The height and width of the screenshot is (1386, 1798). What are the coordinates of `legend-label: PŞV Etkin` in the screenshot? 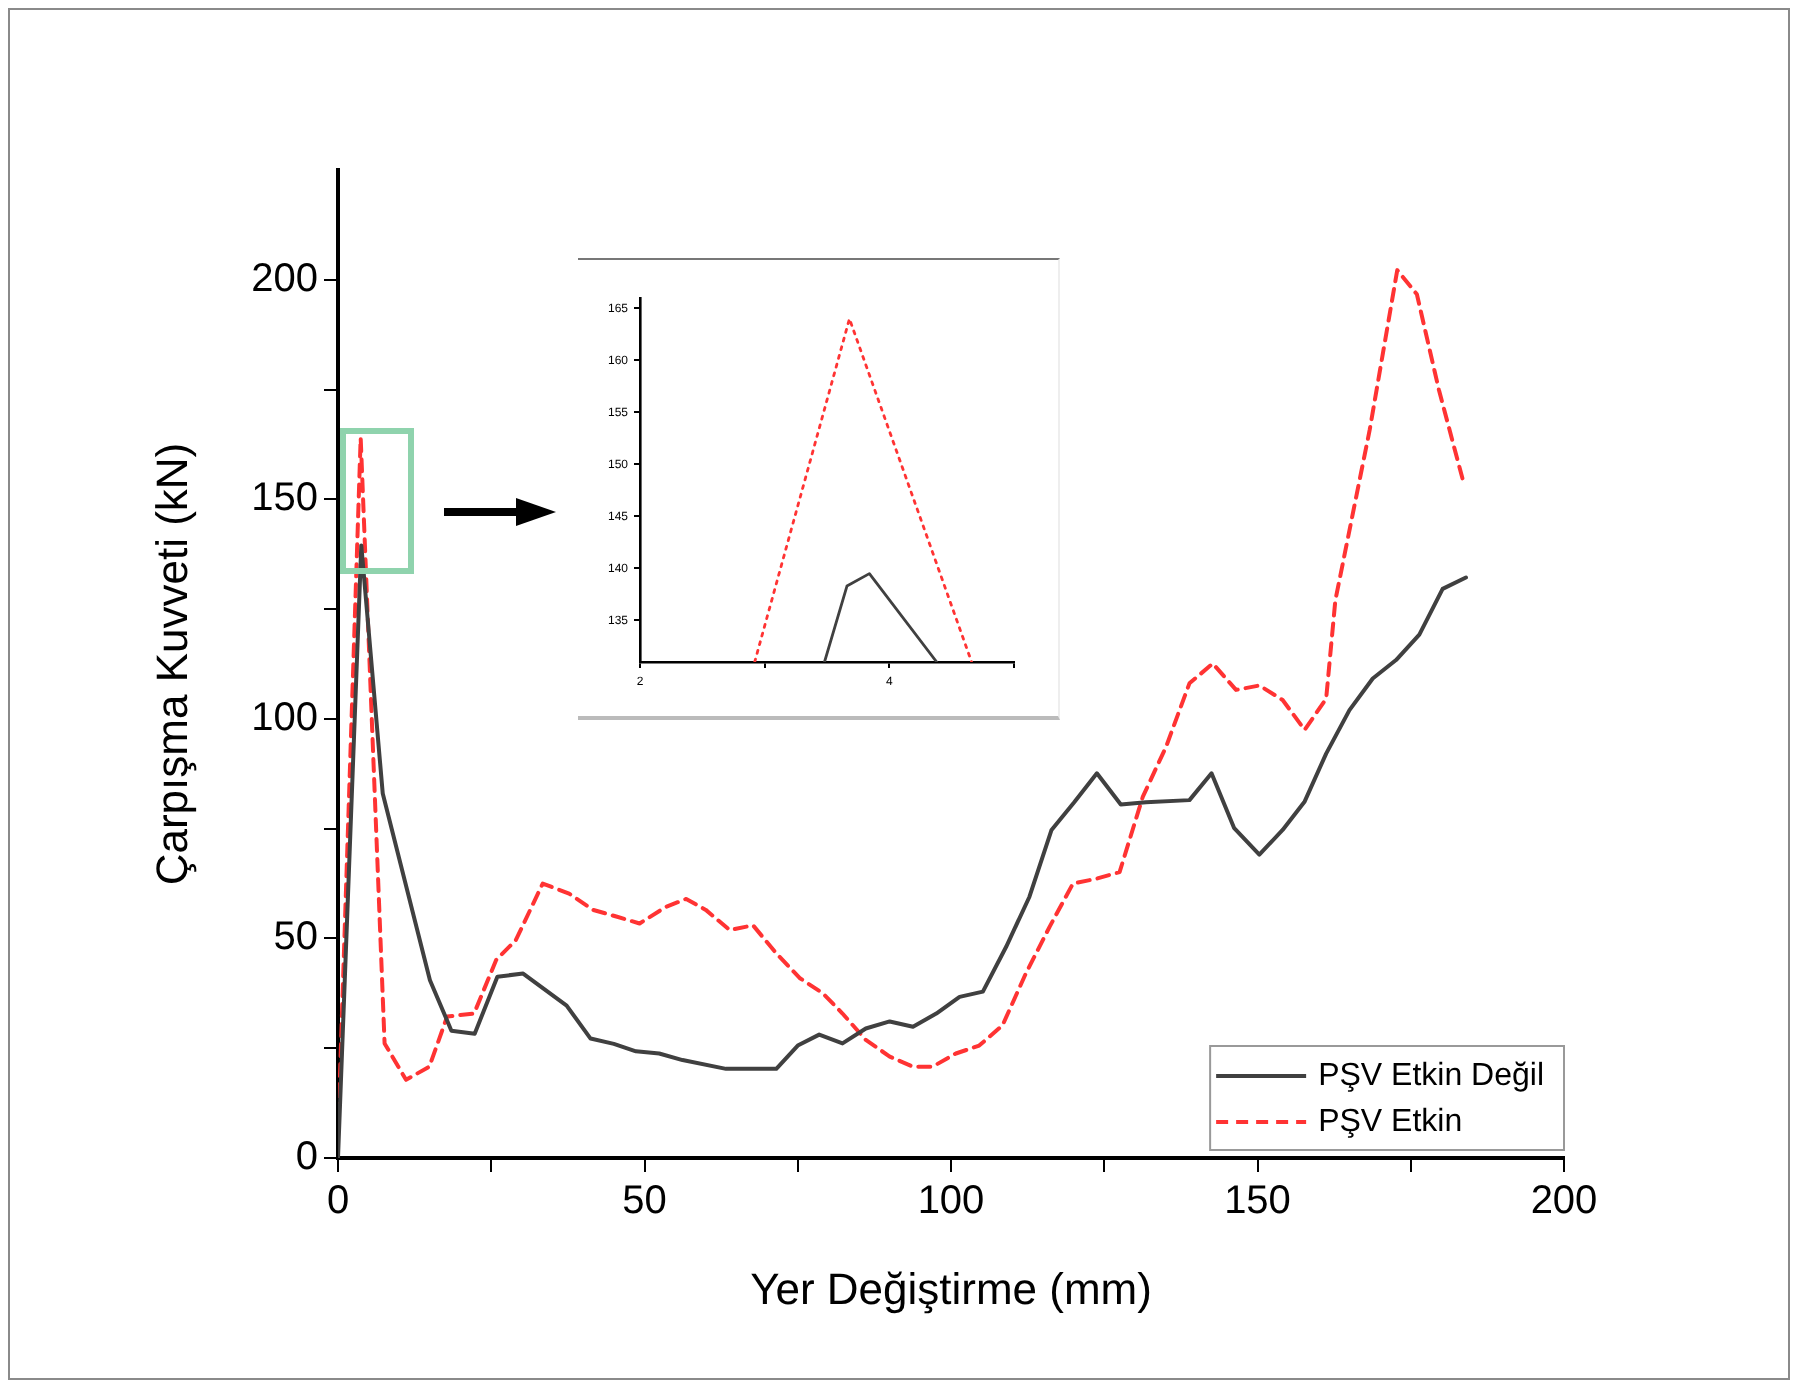 It's located at (1390, 1121).